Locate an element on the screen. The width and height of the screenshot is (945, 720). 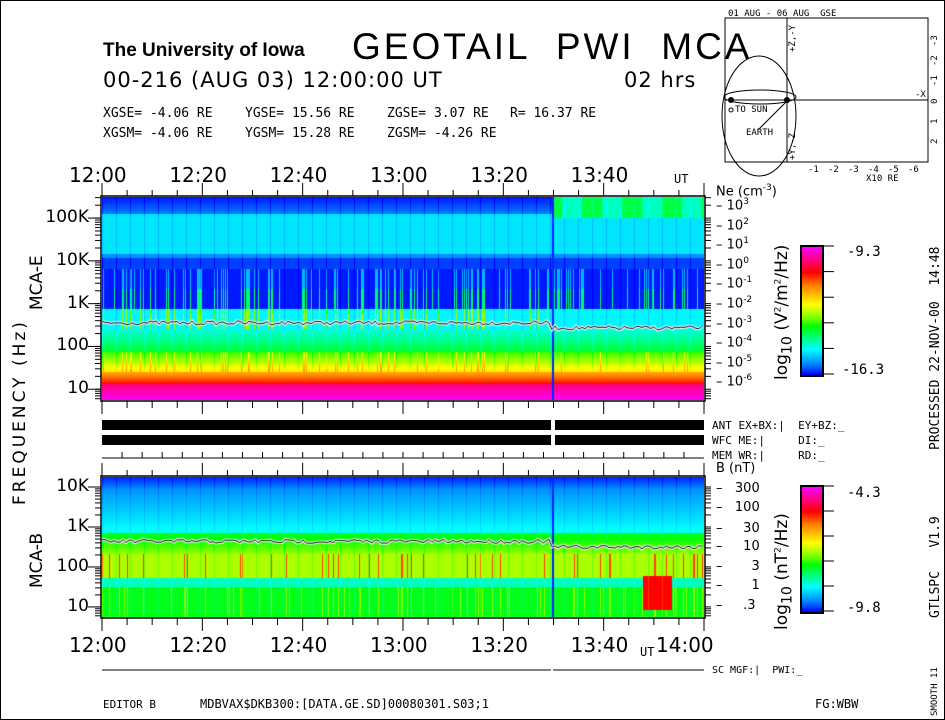
coord-ygse: YGSE= 15.56 RE is located at coordinates (300, 113).